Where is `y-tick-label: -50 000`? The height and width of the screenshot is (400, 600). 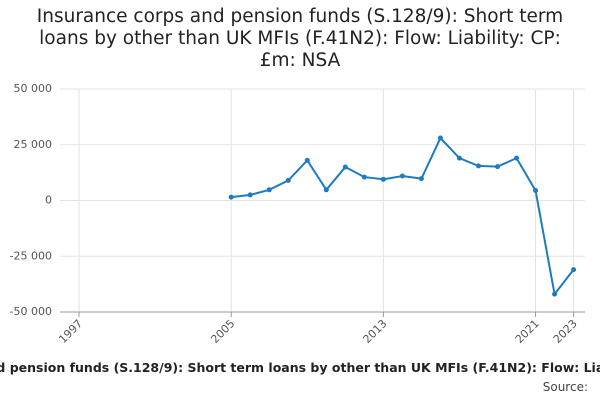 y-tick-label: -50 000 is located at coordinates (31, 311).